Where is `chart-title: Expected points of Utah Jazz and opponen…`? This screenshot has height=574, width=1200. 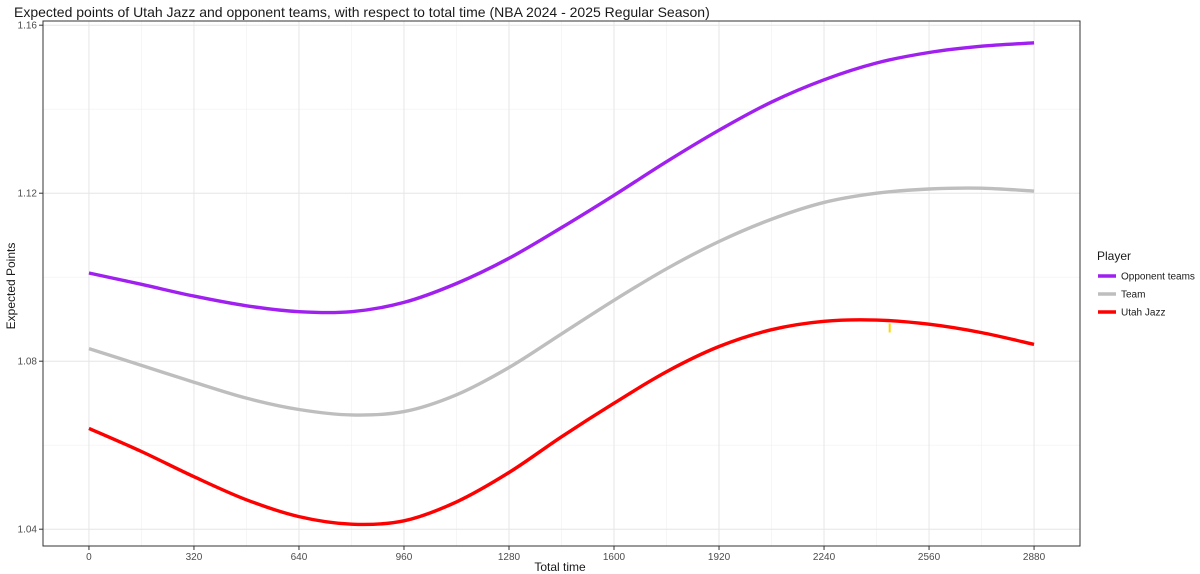 chart-title: Expected points of Utah Jazz and opponen… is located at coordinates (362, 12).